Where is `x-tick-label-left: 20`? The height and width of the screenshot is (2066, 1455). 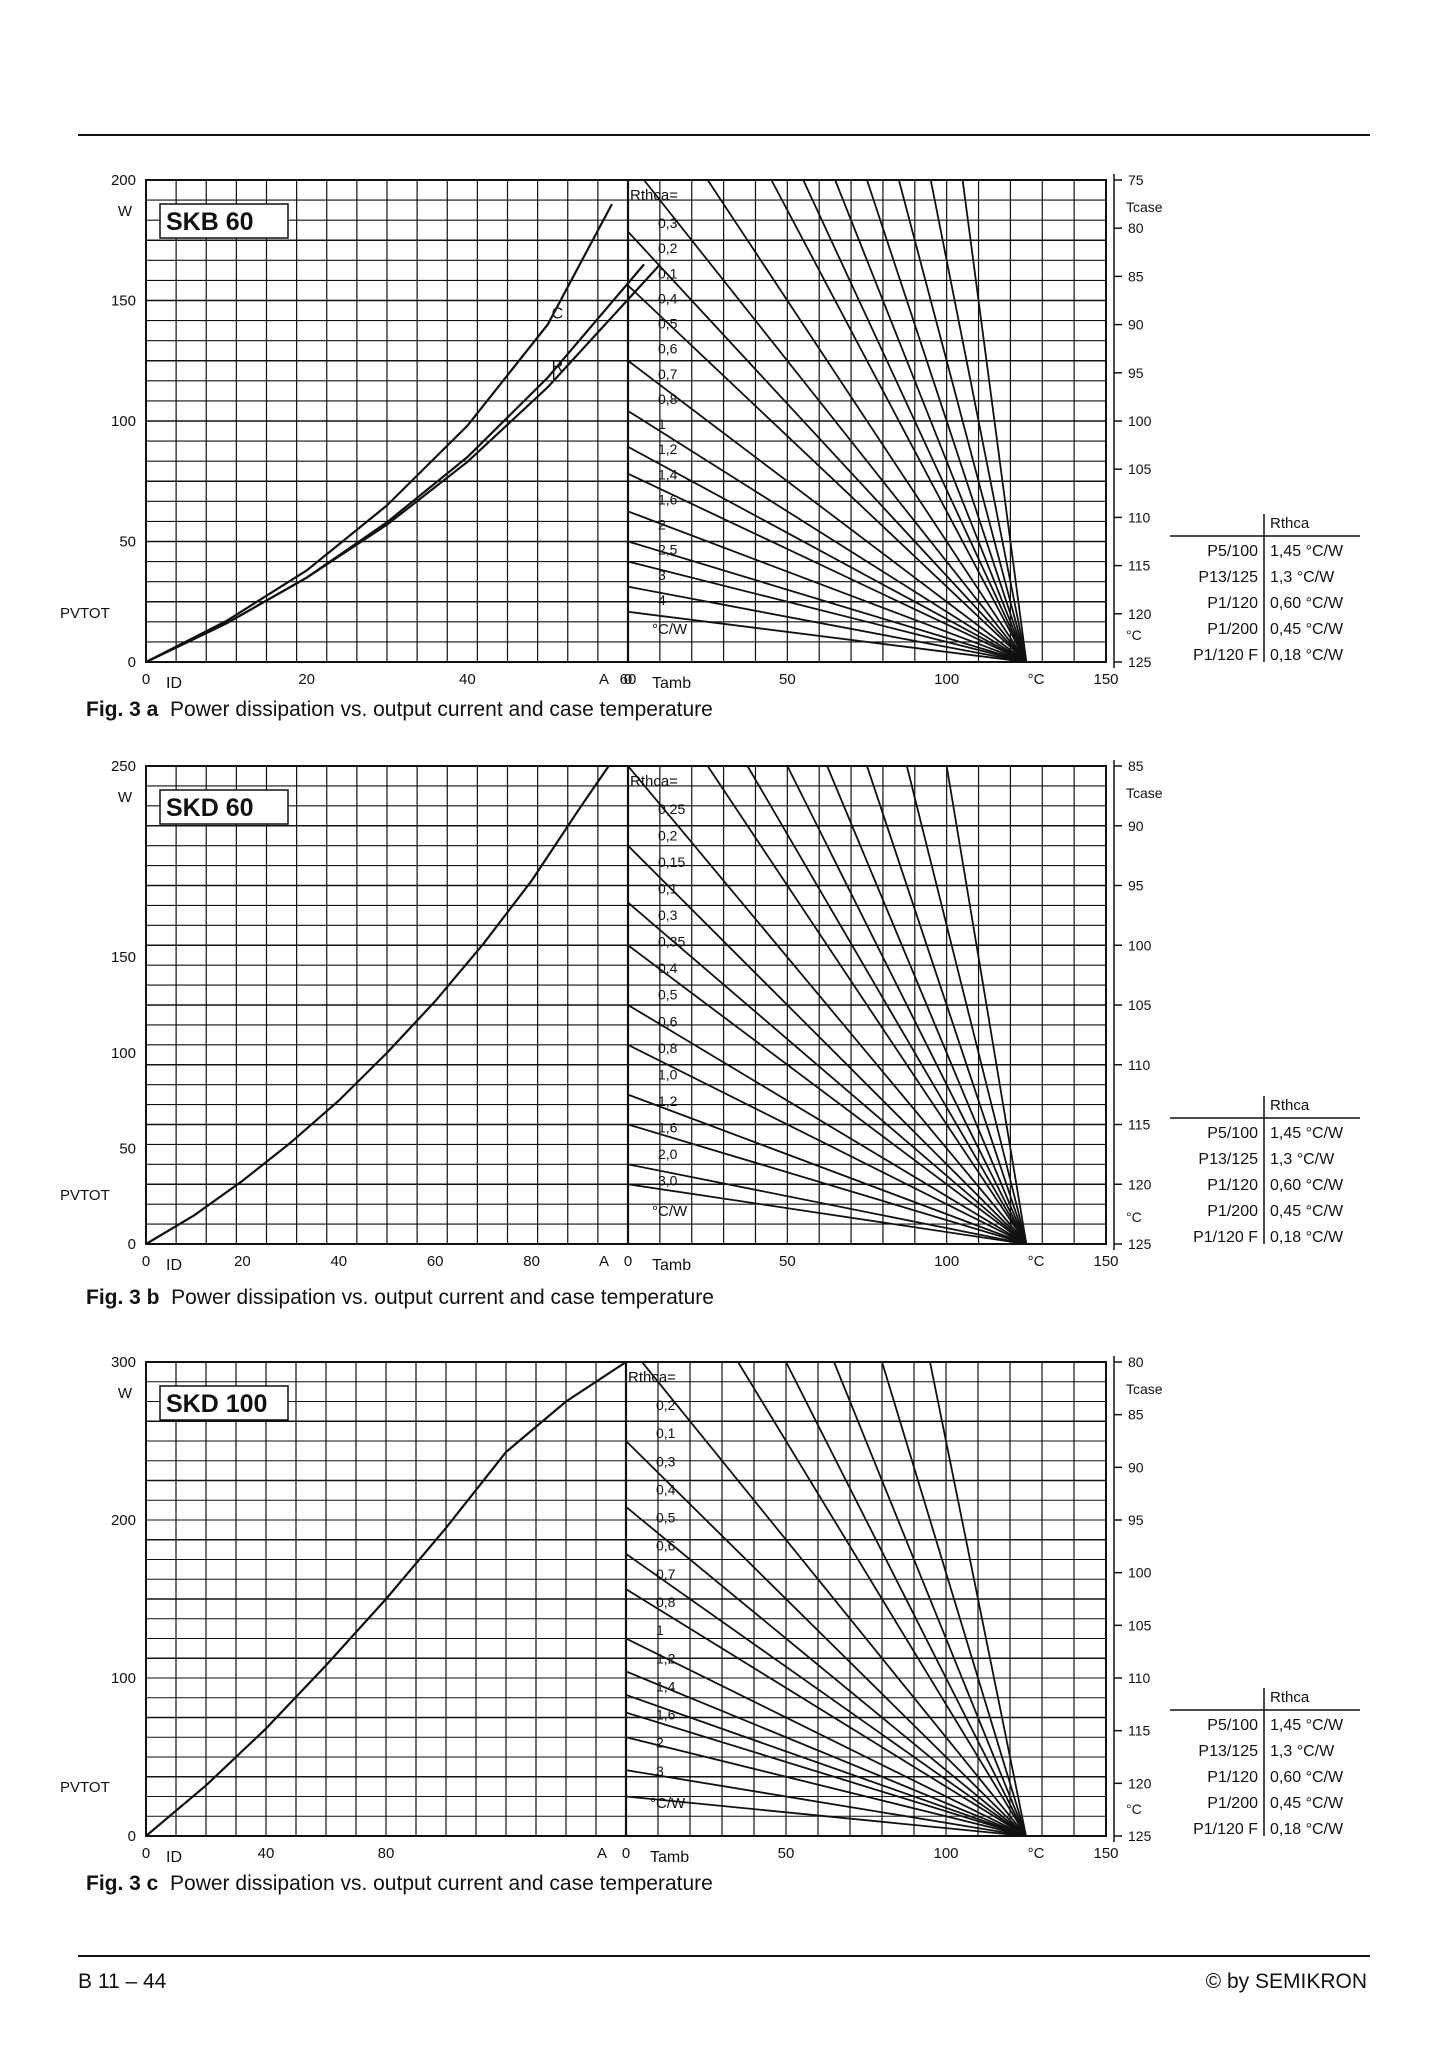
x-tick-label-left: 20 is located at coordinates (242, 1261).